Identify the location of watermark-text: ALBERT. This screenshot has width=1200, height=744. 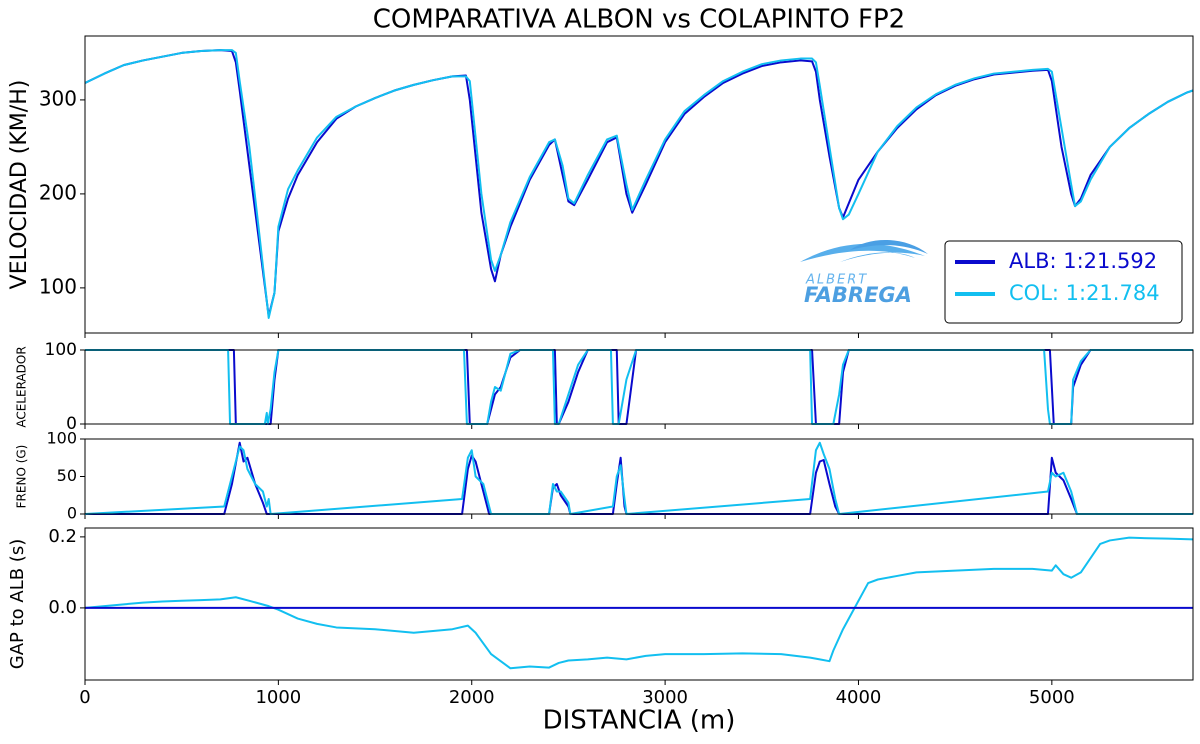
(836, 280).